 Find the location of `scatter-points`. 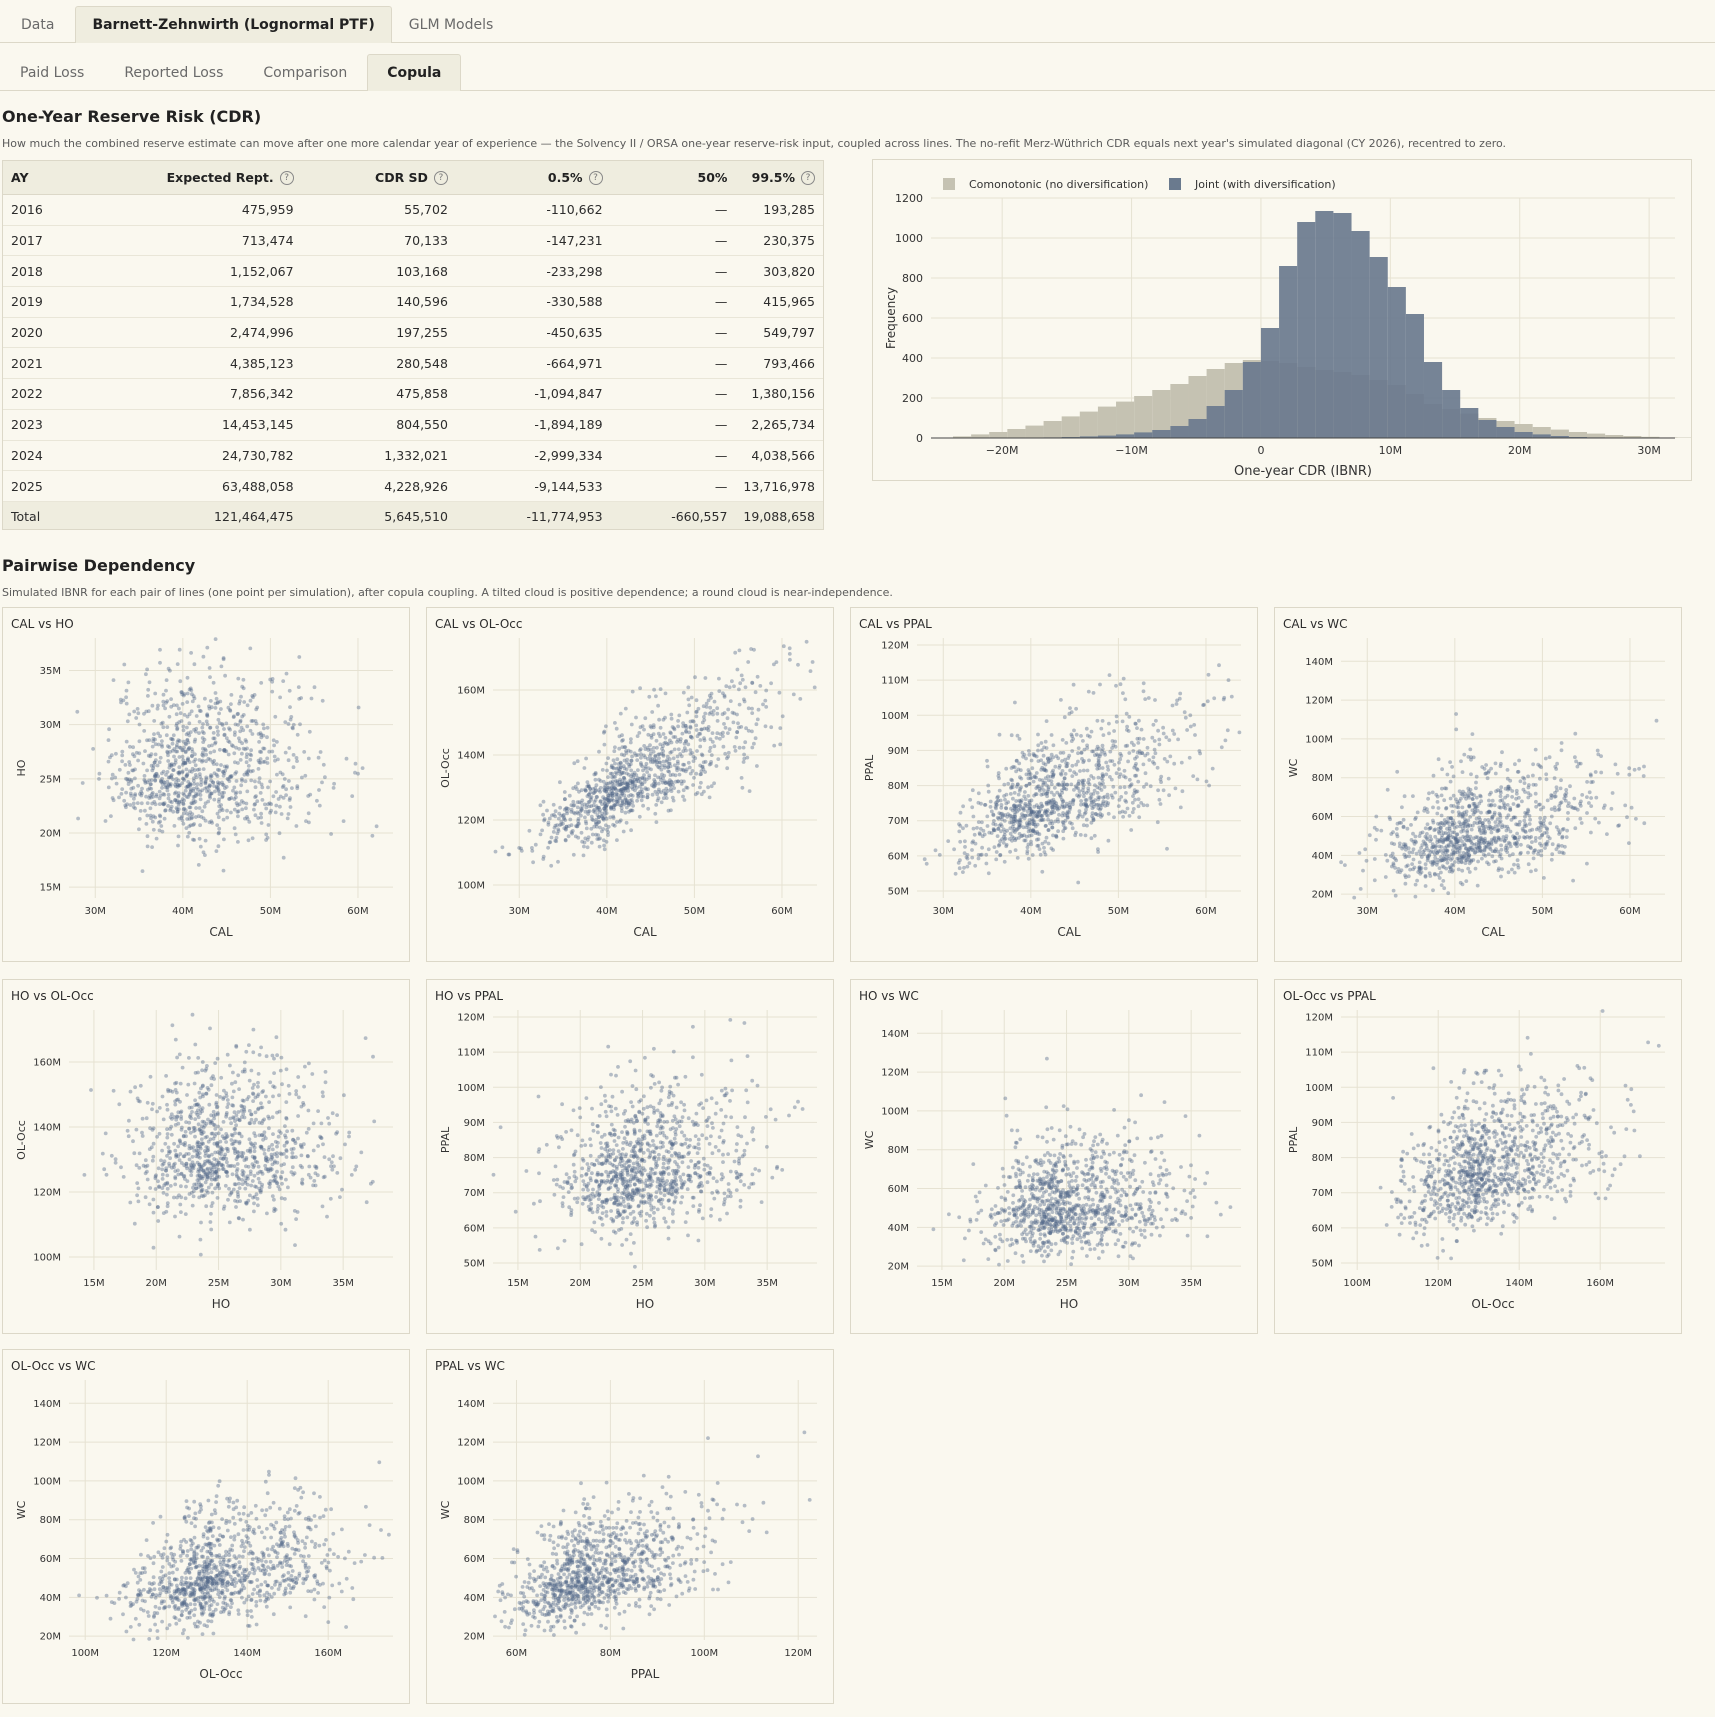

scatter-points is located at coordinates (1082, 774).